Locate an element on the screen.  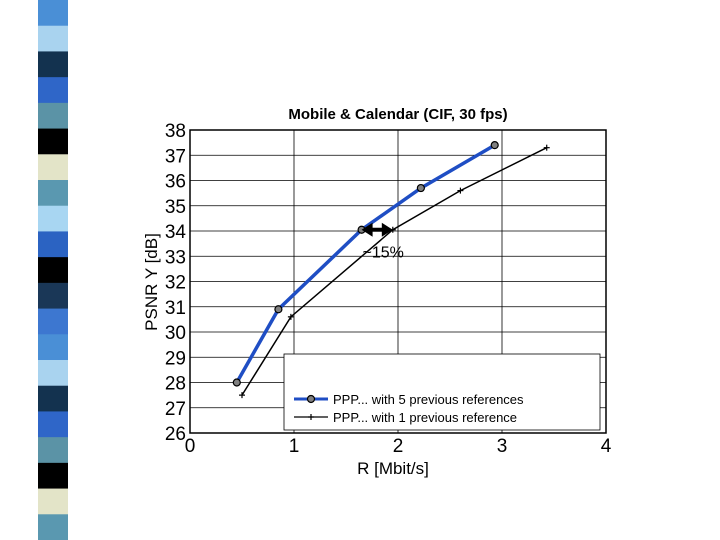
y-tick-labels: 26 27 28 29 30 31 32 33 34 35 36 37 38 is located at coordinates (176, 283).